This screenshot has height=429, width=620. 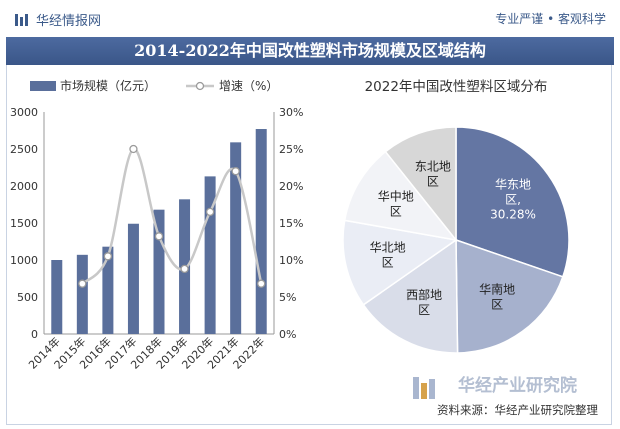 What do you see at coordinates (69, 21) in the screenshot?
I see `brand-name: 华经情报网` at bounding box center [69, 21].